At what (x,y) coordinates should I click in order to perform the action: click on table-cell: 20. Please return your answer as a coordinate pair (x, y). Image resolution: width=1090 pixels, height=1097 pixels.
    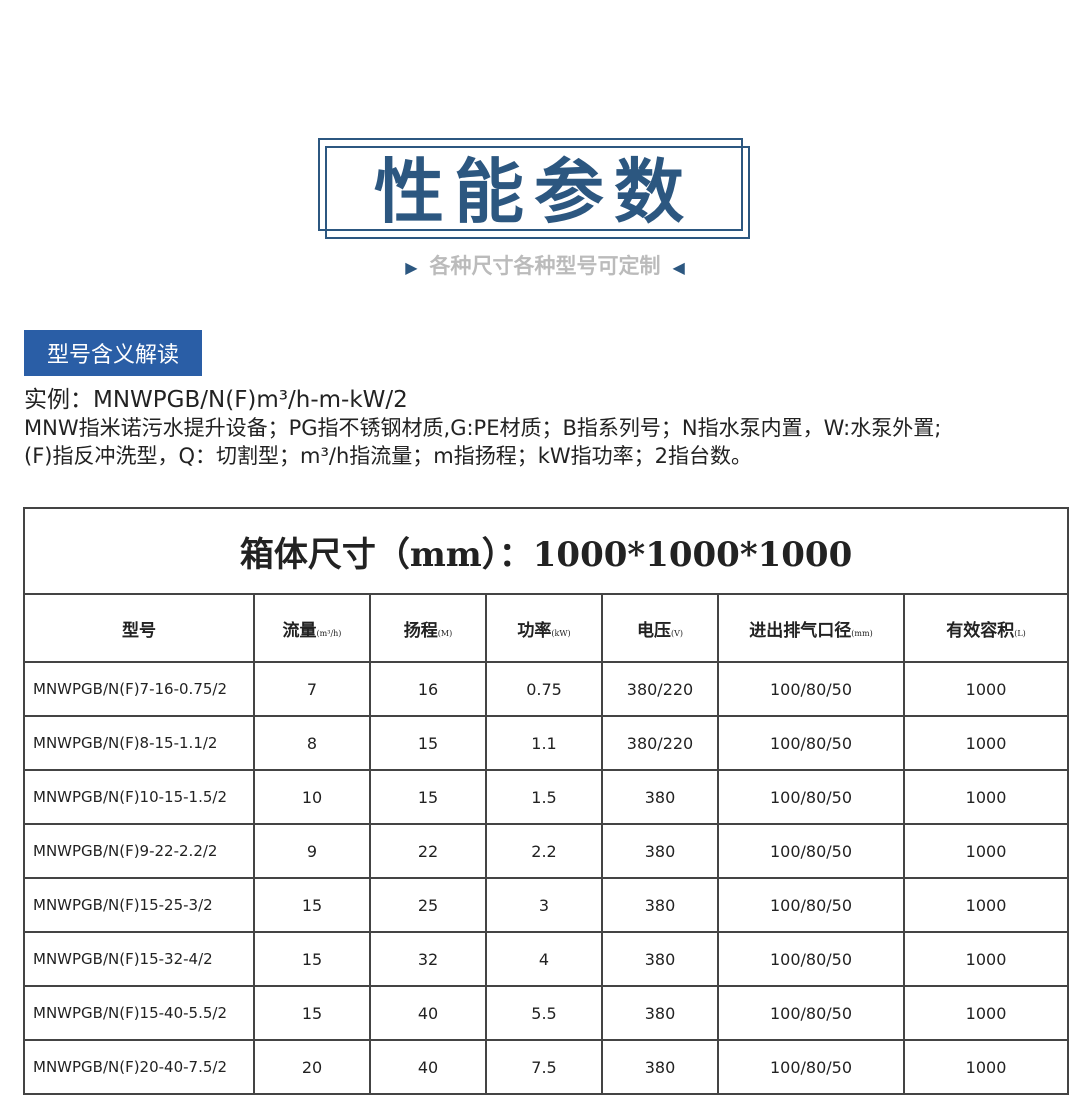
    Looking at the image, I should click on (312, 1067).